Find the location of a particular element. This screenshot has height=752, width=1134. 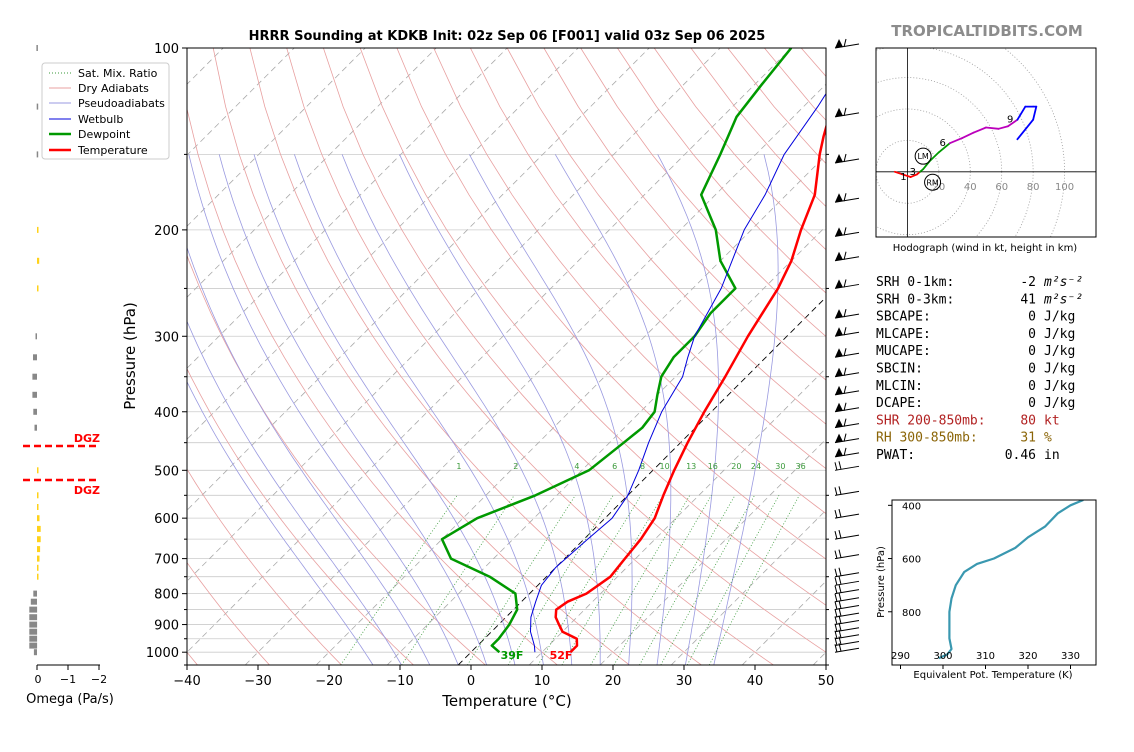

theta-e-y-label: Pressure (hPa) is located at coordinates (881, 582).